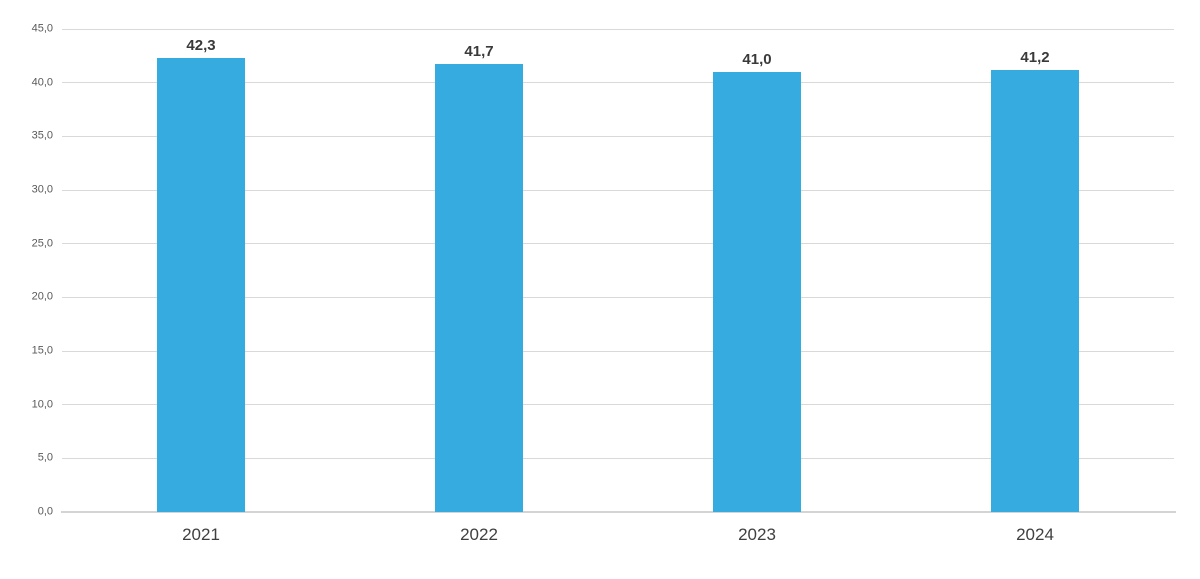 The height and width of the screenshot is (579, 1200). What do you see at coordinates (42, 135) in the screenshot?
I see `y-tick-label: 35,0` at bounding box center [42, 135].